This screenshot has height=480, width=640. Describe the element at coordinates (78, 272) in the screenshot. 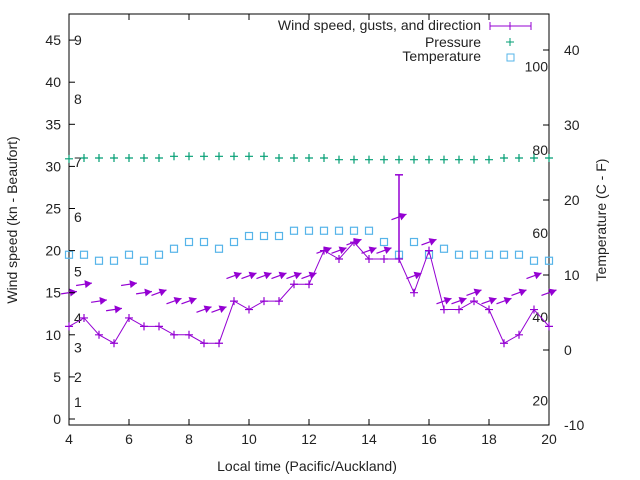

I see `beaufort-label: 5` at that location.